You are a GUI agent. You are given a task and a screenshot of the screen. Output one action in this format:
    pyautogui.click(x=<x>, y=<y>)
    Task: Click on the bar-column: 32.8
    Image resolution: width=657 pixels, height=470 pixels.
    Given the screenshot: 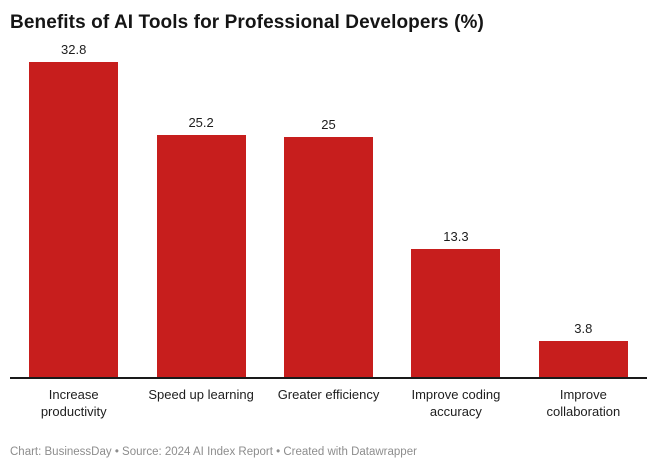 What is the action you would take?
    pyautogui.click(x=73, y=209)
    